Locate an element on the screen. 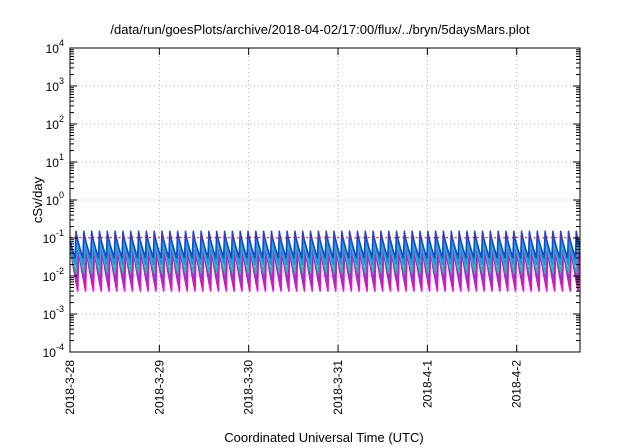 This screenshot has height=448, width=640. y-tick-label: 10⁻² is located at coordinates (53, 275).